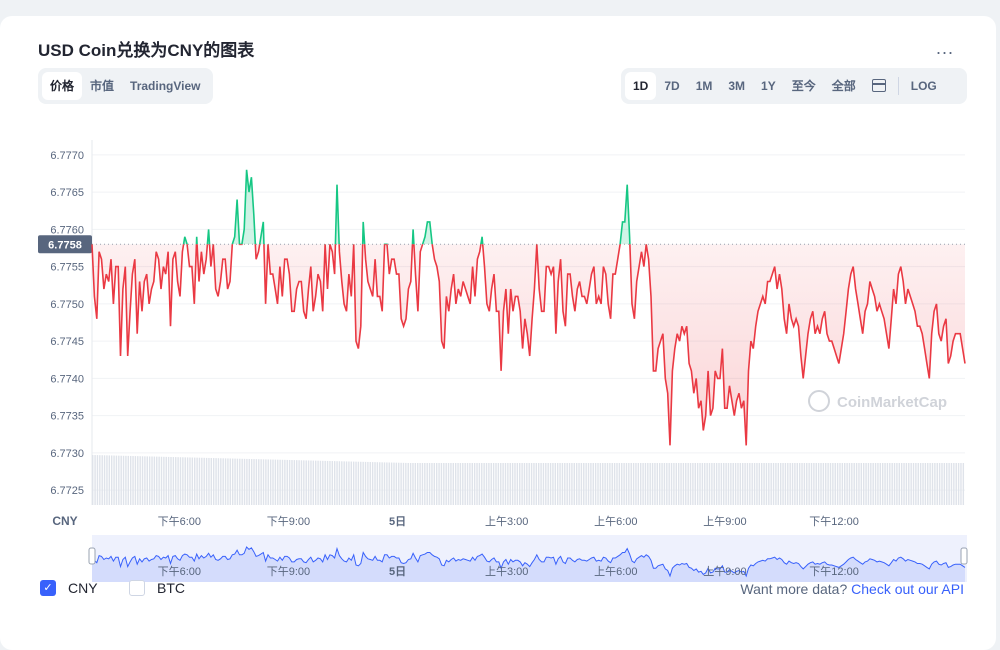 Image resolution: width=1000 pixels, height=650 pixels. Describe the element at coordinates (737, 86) in the screenshot. I see `range-3m: 3M` at that location.